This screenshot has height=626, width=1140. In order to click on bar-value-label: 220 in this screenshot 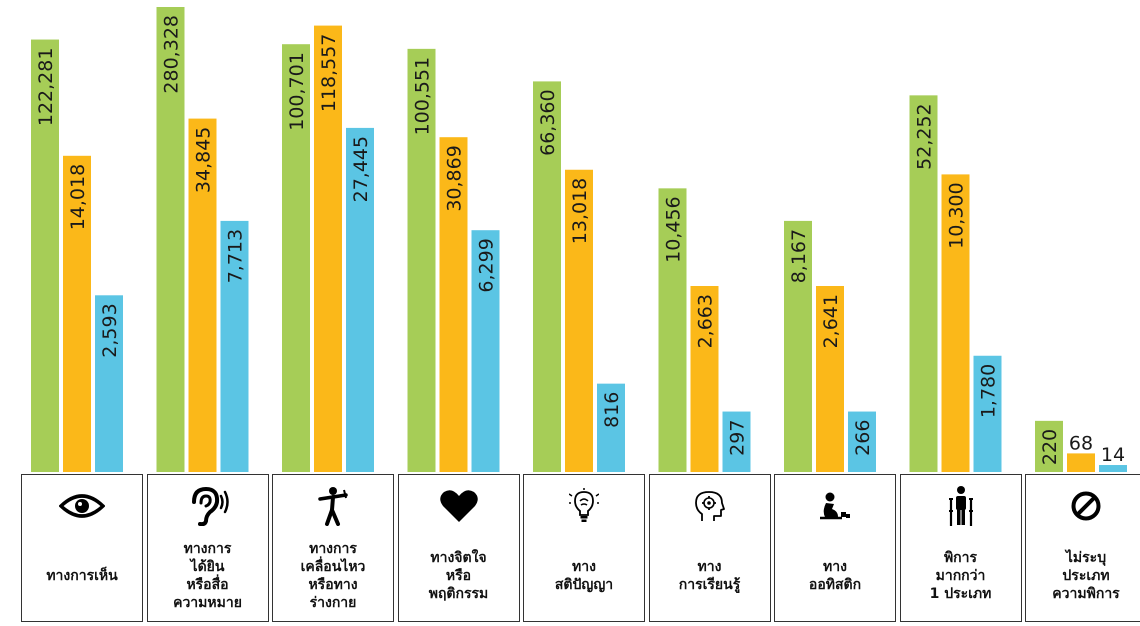, I will do `click(1050, 447)`.